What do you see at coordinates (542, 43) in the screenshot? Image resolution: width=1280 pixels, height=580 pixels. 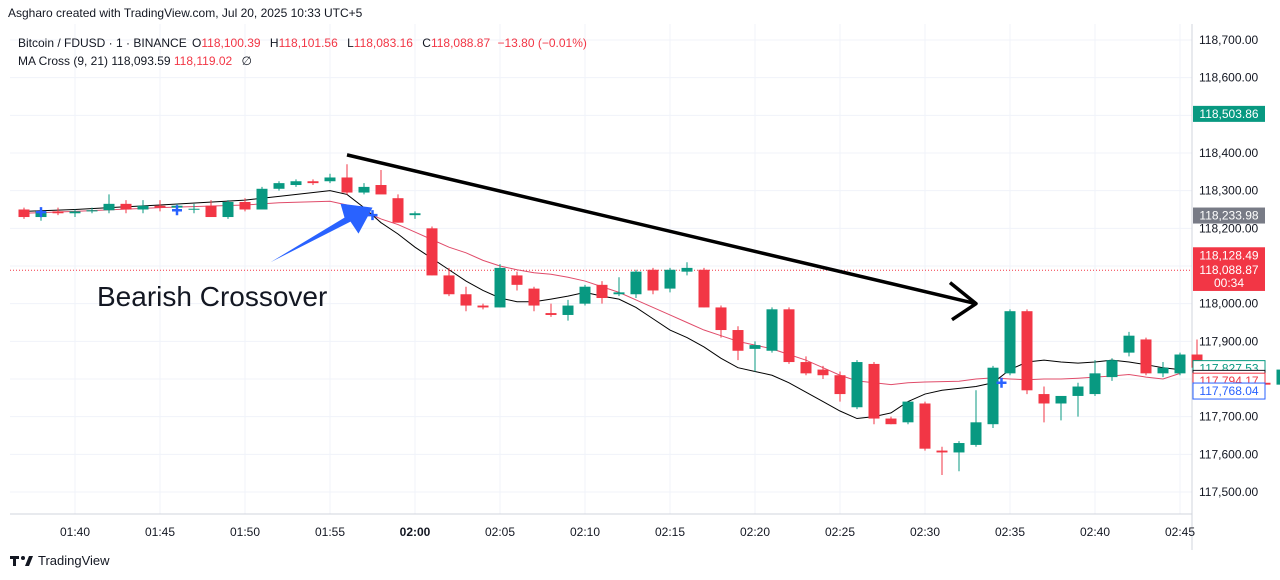 I see `price-change: −13.80 (−0.01%)` at bounding box center [542, 43].